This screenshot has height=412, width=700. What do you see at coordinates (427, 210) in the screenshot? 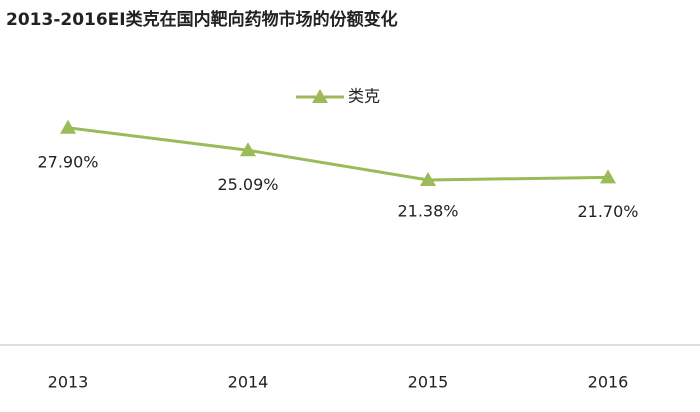
I see `data-label: 21.38%` at bounding box center [427, 210].